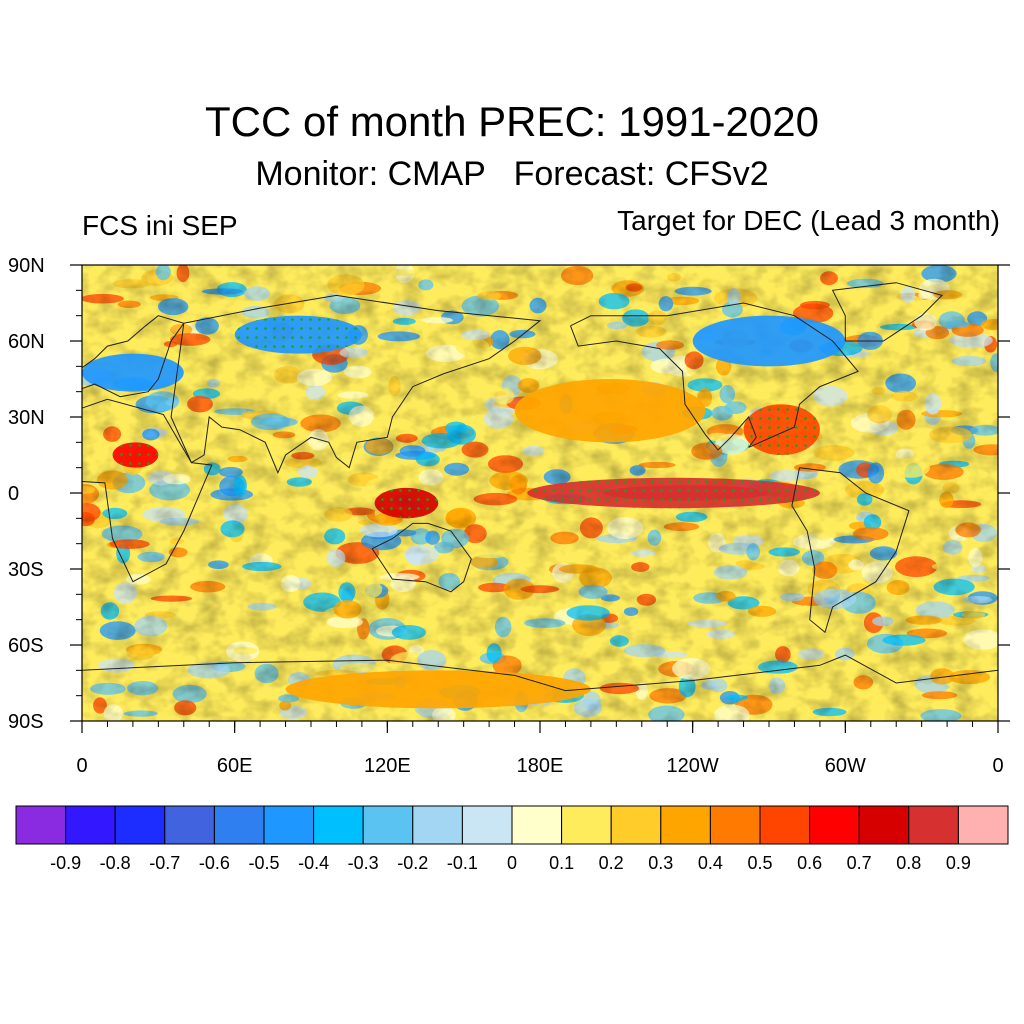  Describe the element at coordinates (611, 863) in the screenshot. I see `colorbar-label: 0.2` at that location.